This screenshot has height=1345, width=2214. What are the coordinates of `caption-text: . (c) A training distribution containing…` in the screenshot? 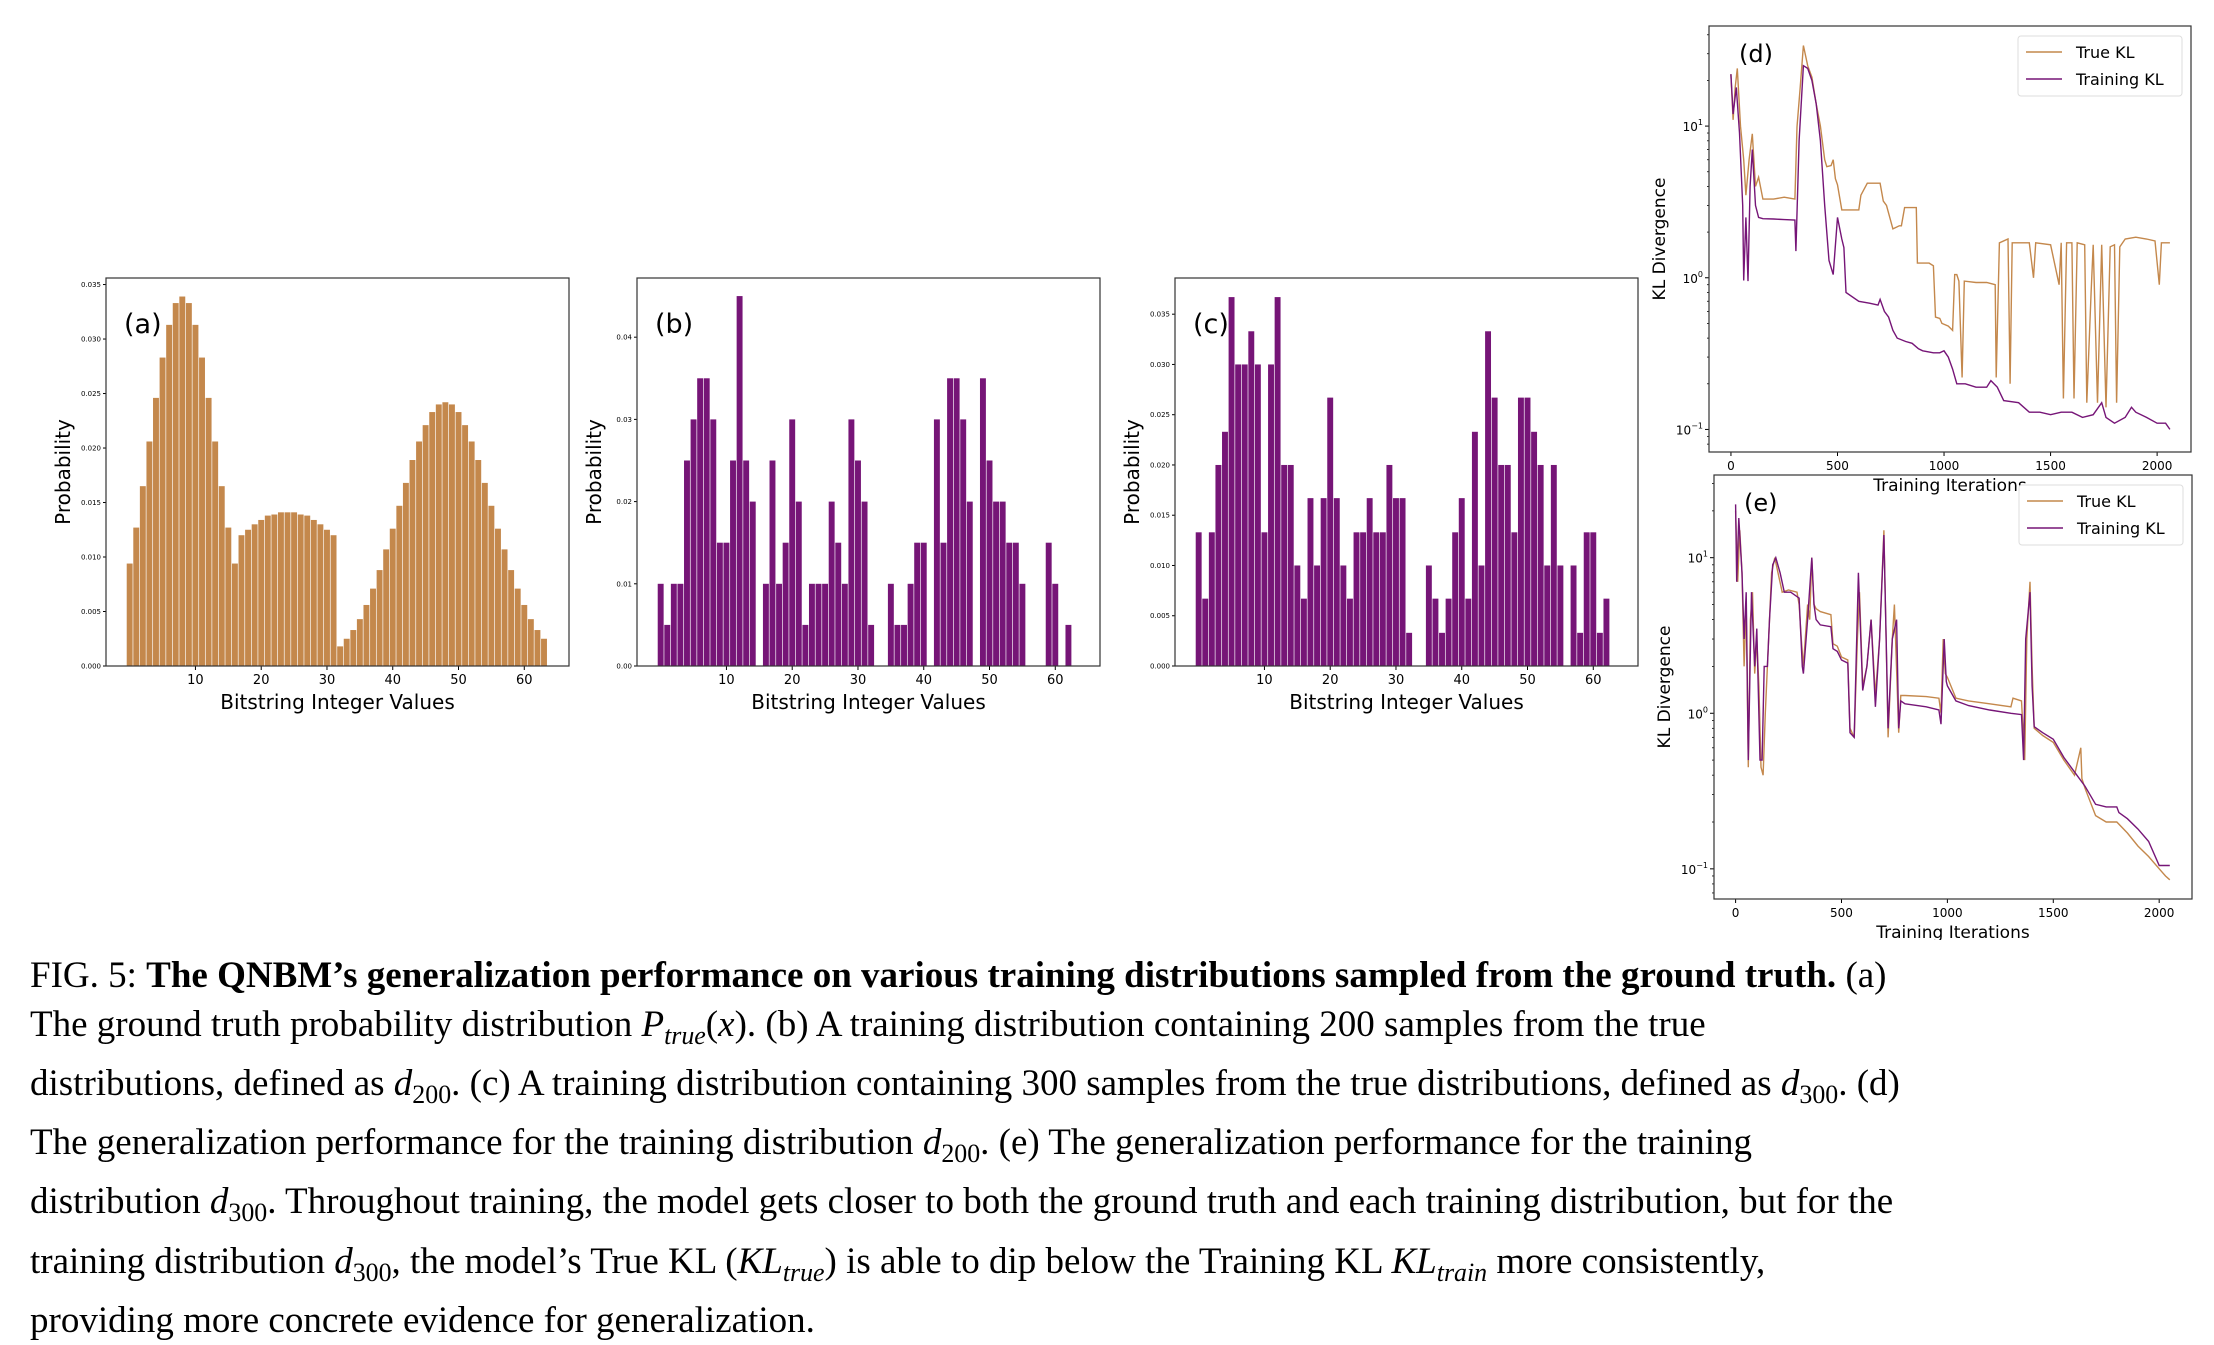 It's located at (1116, 1083).